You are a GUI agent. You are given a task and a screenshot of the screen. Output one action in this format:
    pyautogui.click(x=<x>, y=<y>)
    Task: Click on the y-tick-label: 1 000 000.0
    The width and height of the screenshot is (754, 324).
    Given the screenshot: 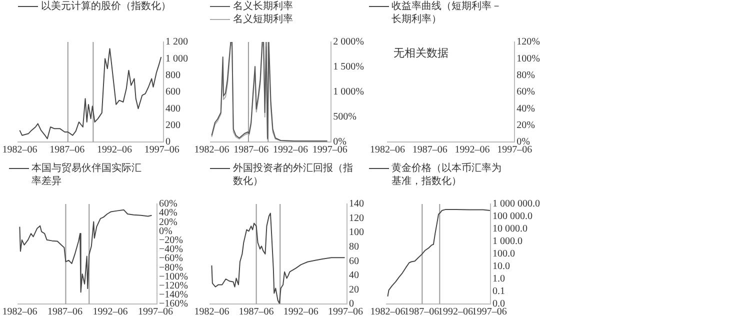 What is the action you would take?
    pyautogui.click(x=516, y=204)
    